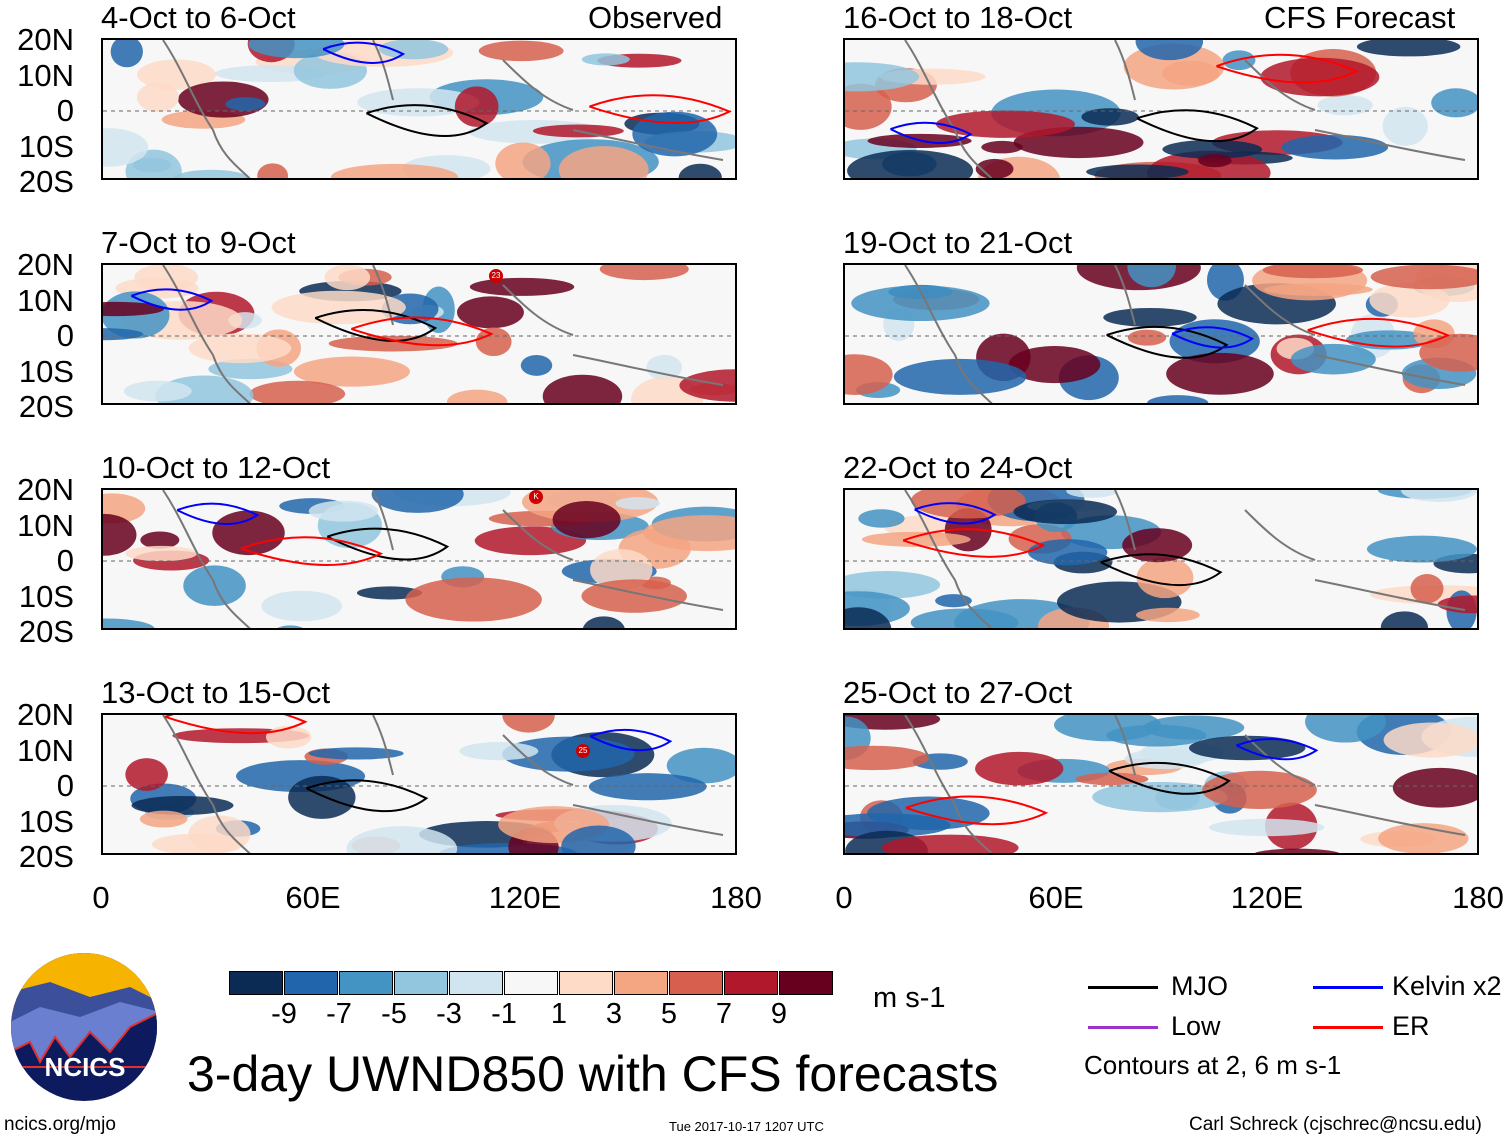  What do you see at coordinates (669, 1014) in the screenshot?
I see `colorbar-label: 5` at bounding box center [669, 1014].